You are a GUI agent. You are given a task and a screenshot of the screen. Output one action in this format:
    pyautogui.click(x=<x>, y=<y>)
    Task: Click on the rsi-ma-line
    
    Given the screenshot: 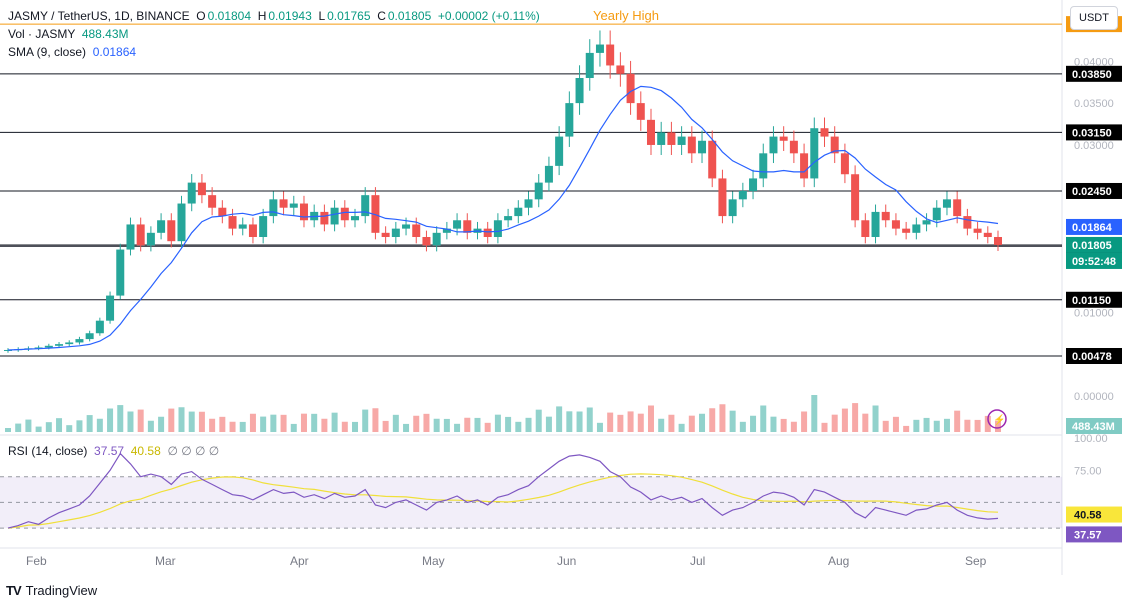 What is the action you would take?
    pyautogui.click(x=503, y=501)
    